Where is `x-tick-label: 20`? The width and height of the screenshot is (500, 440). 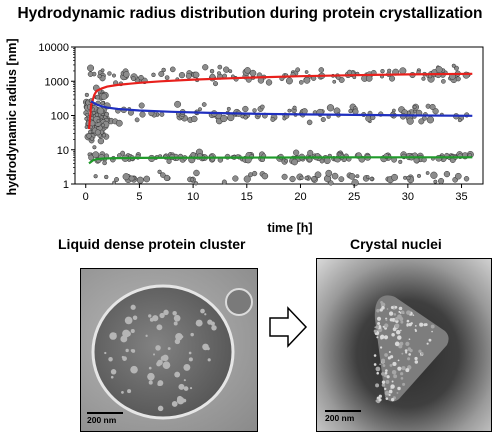
x-tick-label: 20 is located at coordinates (300, 197).